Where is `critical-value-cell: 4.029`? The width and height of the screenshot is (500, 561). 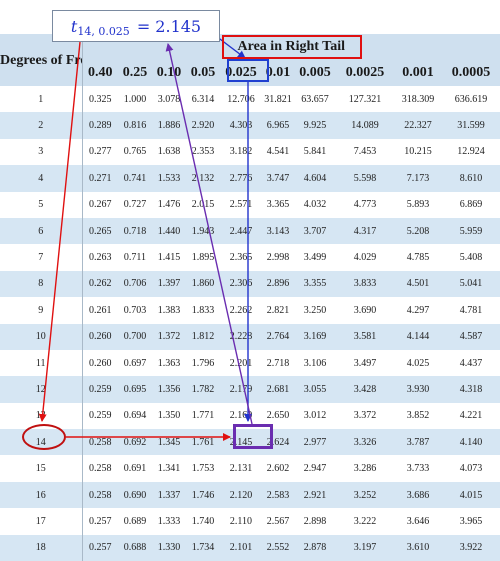
critical-value-cell: 4.029 is located at coordinates (365, 257).